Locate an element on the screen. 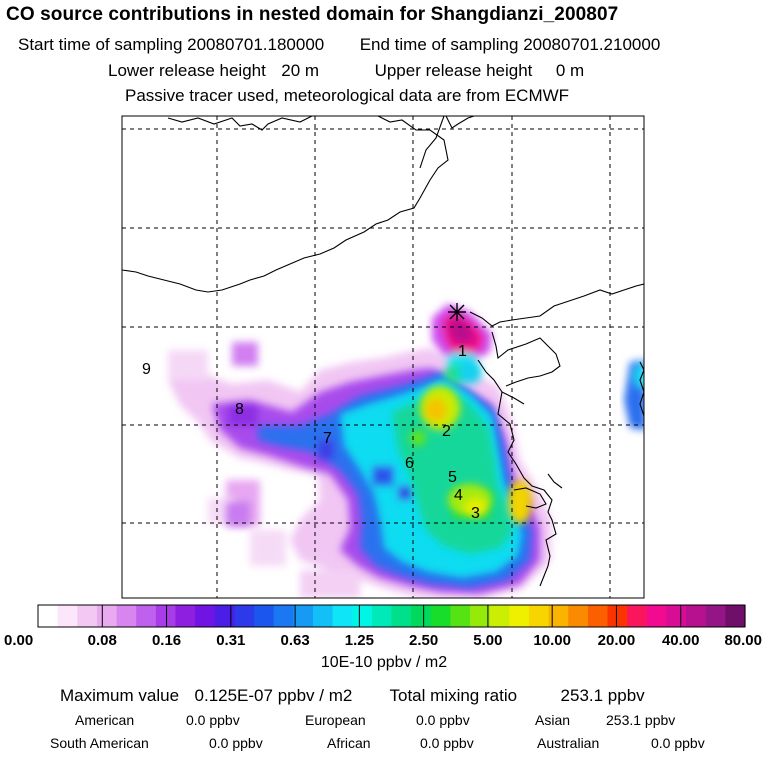 The width and height of the screenshot is (768, 768). region-label-8: 8 is located at coordinates (239, 409).